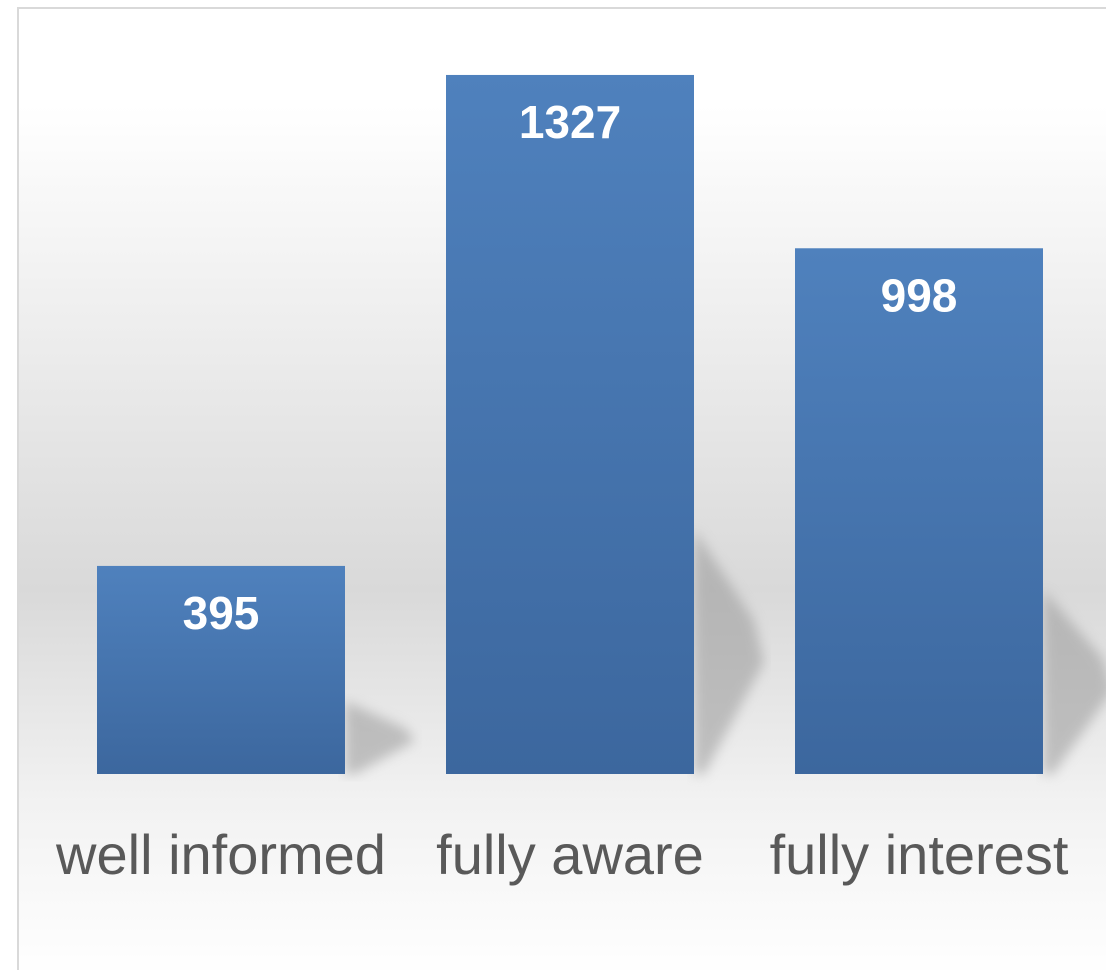  What do you see at coordinates (220, 854) in the screenshot?
I see `x-tick-label: well informed` at bounding box center [220, 854].